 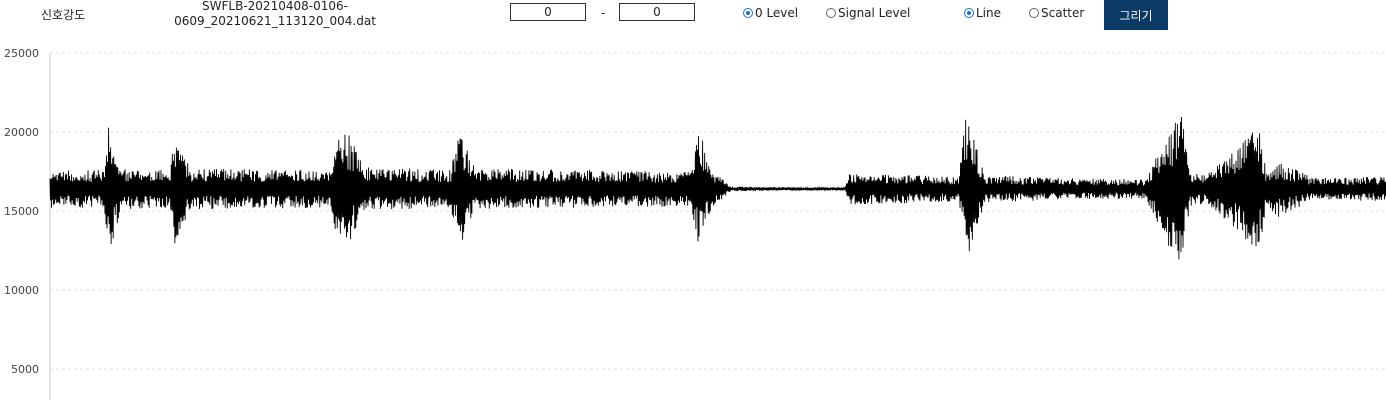 What do you see at coordinates (874, 13) in the screenshot?
I see `signal-level-label: Signal Level` at bounding box center [874, 13].